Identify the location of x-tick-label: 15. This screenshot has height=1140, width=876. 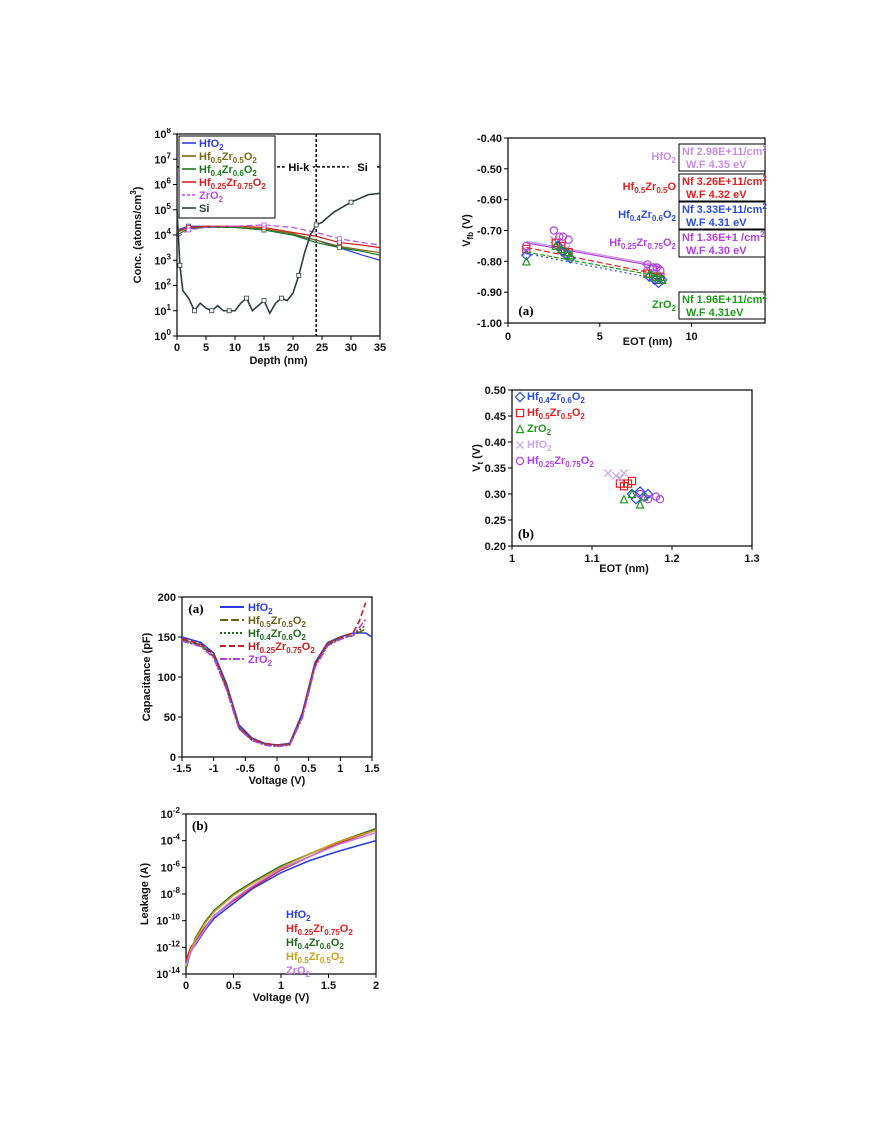
(264, 348).